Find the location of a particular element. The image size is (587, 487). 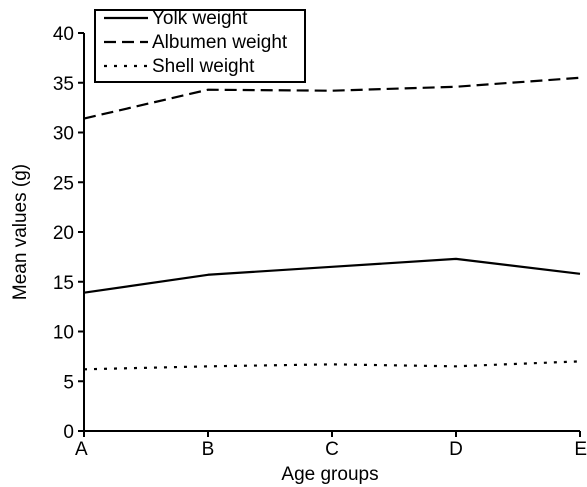

y-tick-label: 40 is located at coordinates (63, 34).